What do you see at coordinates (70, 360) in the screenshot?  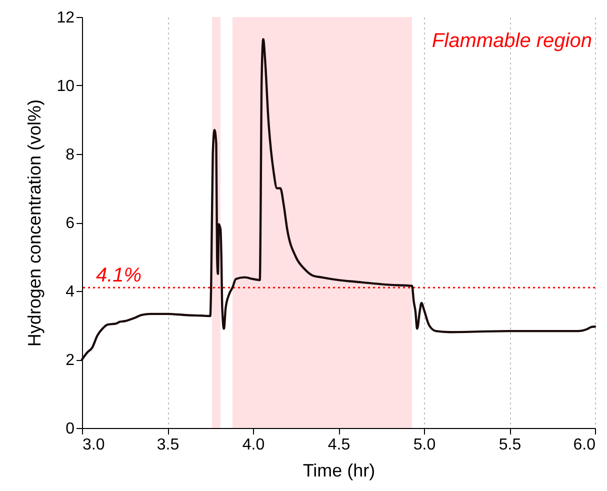 I see `y-tick-label: 2` at bounding box center [70, 360].